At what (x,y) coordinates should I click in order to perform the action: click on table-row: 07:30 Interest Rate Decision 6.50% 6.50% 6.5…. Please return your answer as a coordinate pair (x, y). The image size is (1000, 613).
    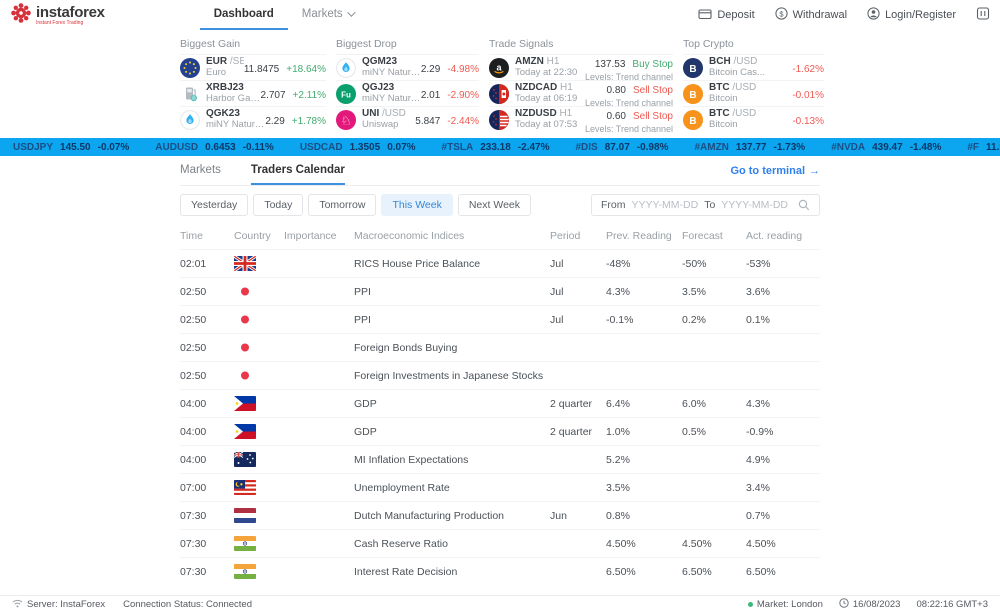
    Looking at the image, I should click on (500, 571).